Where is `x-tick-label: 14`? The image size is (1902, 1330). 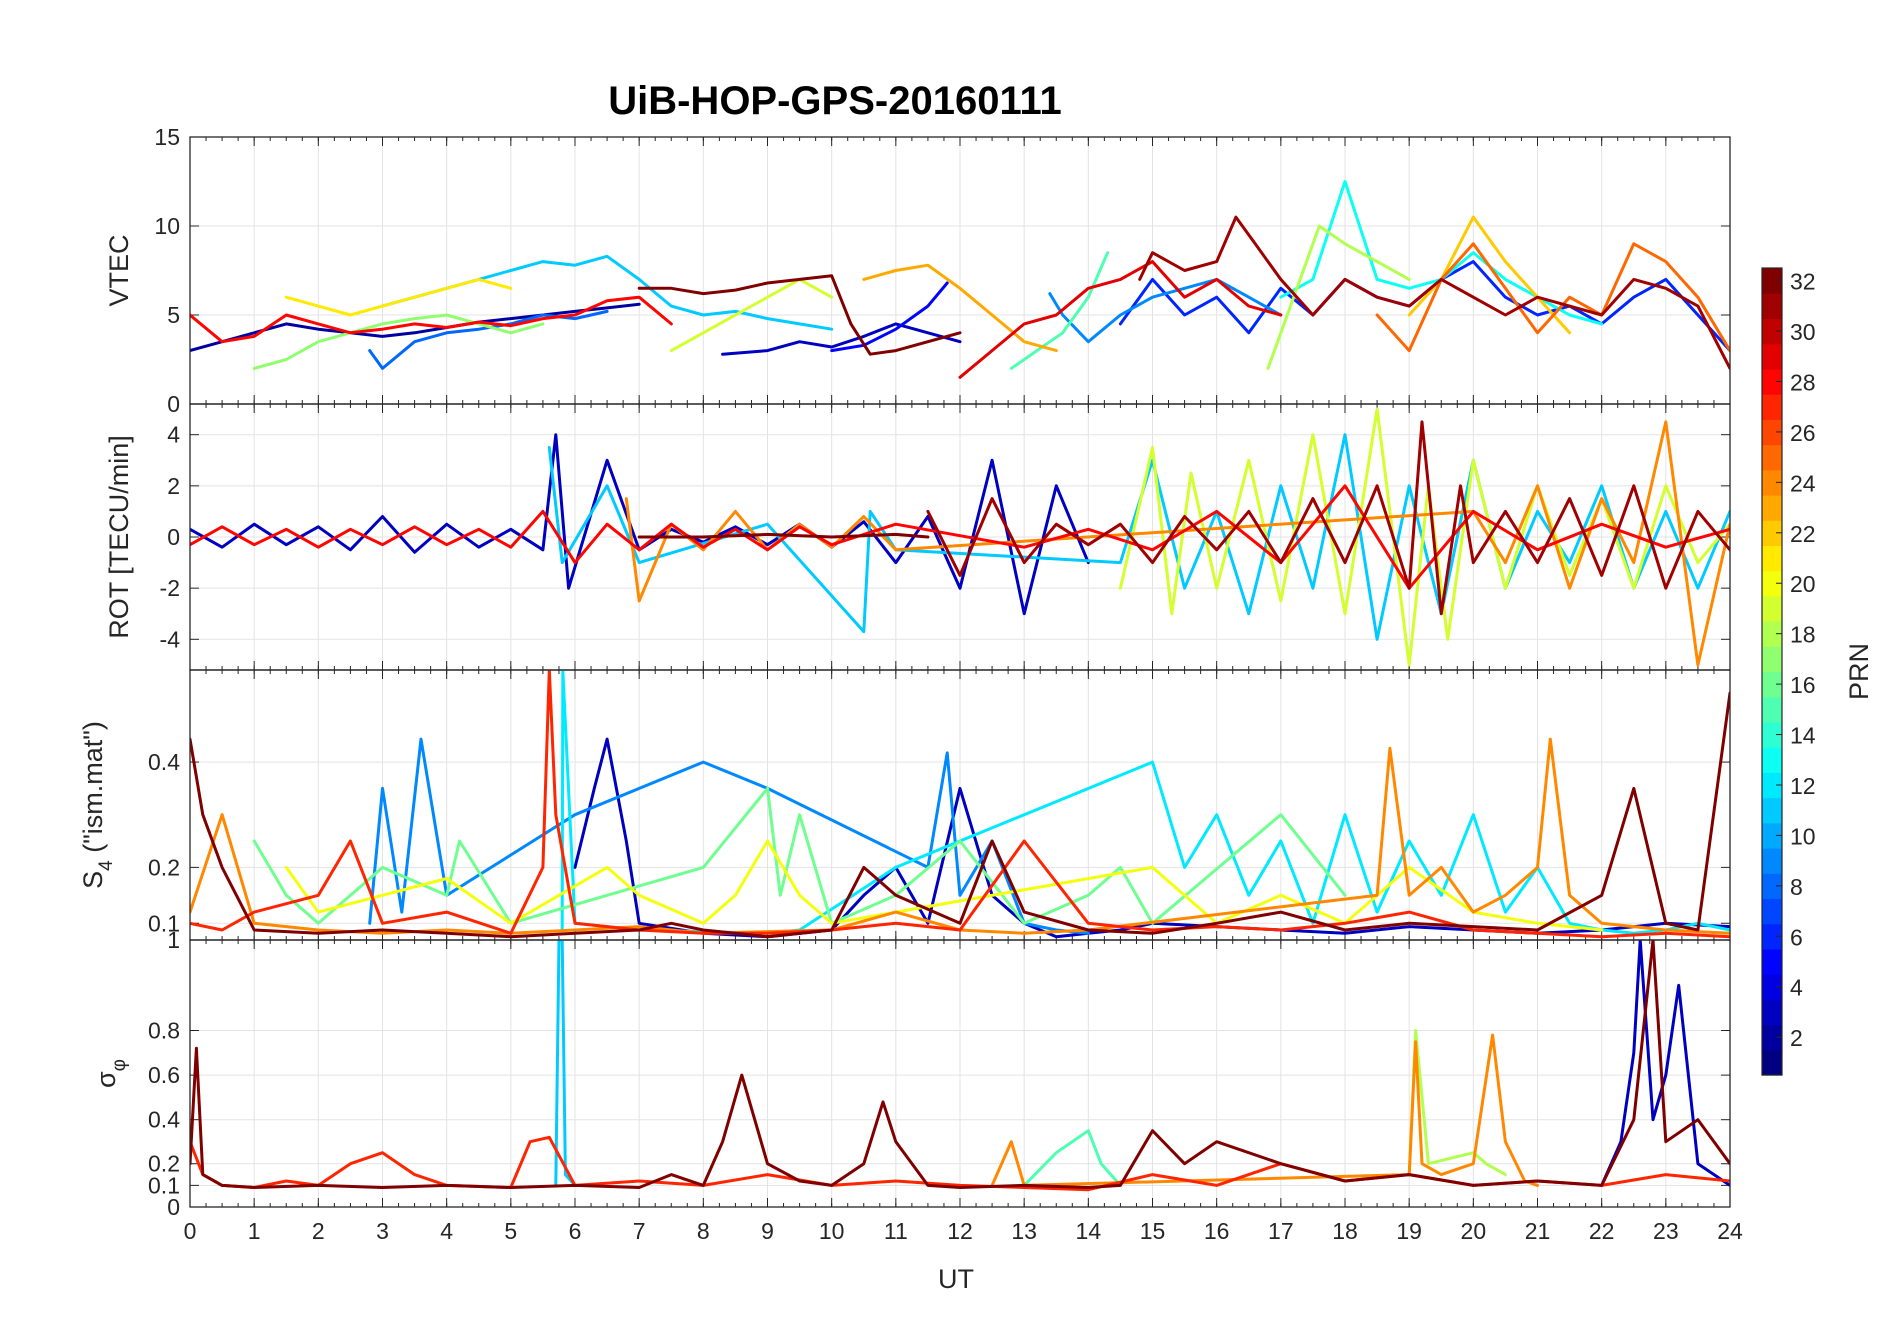 x-tick-label: 14 is located at coordinates (1089, 1231).